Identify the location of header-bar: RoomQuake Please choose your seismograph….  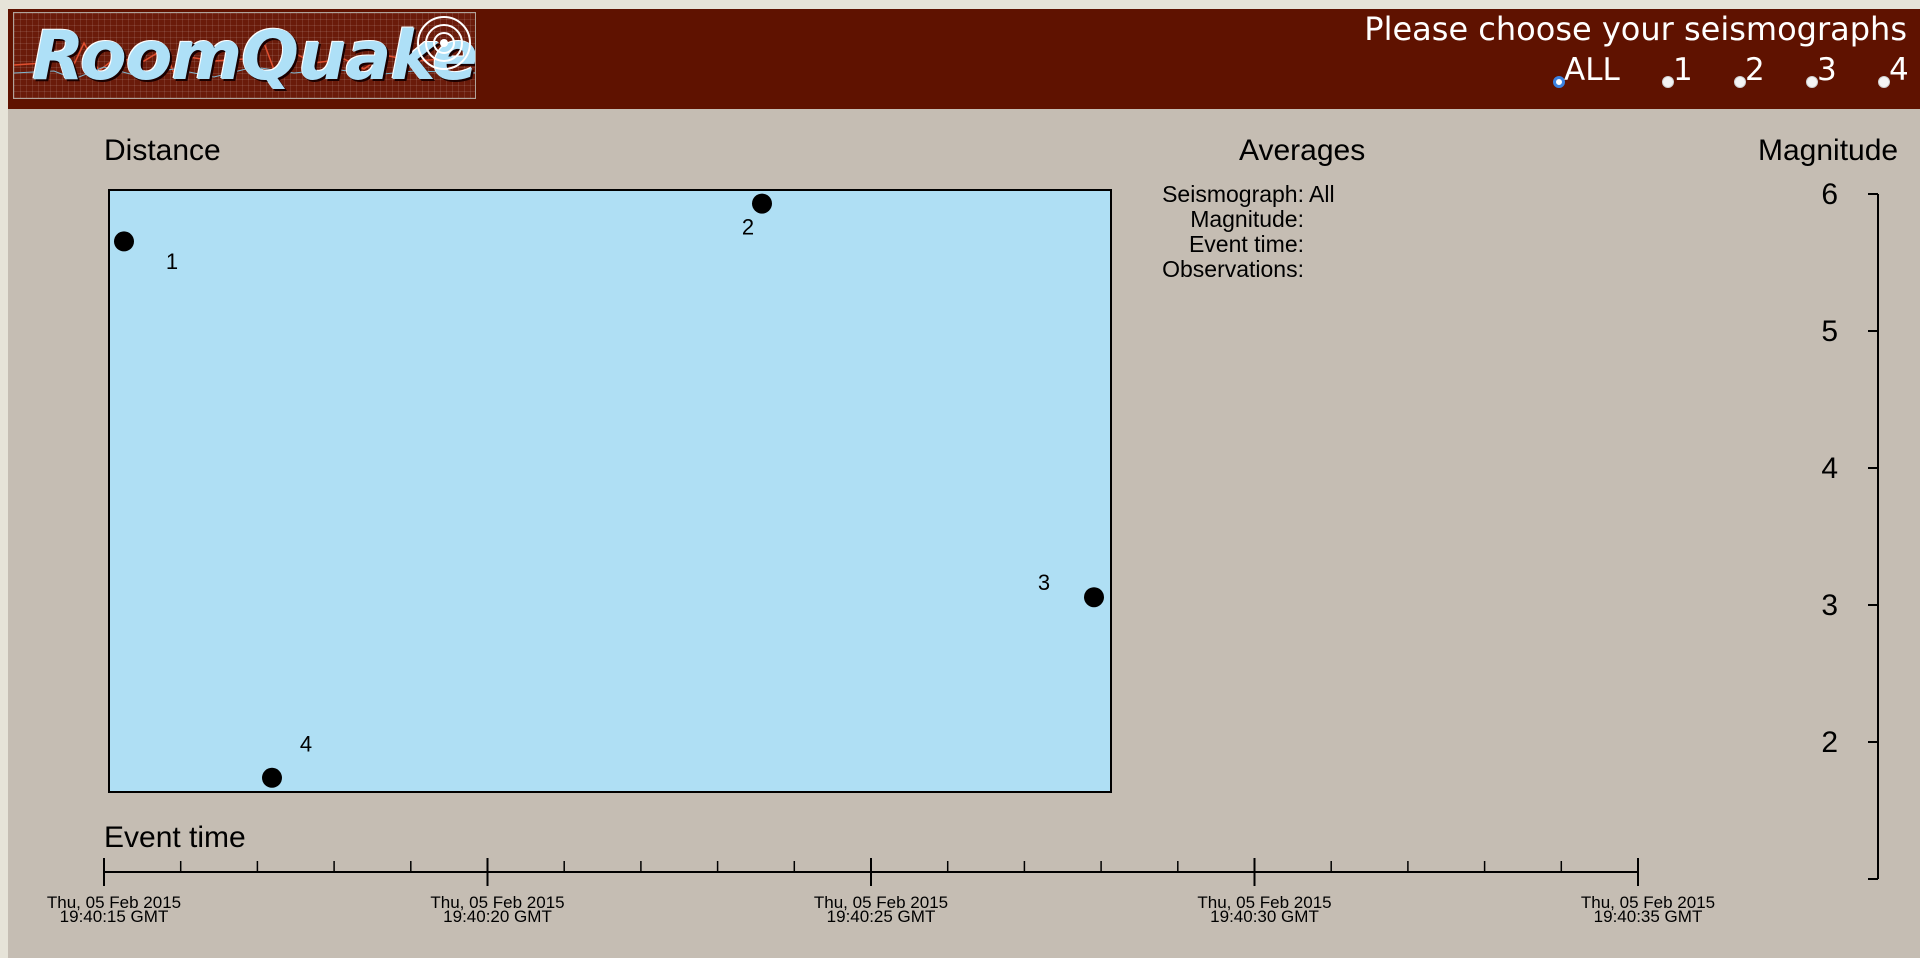
(964, 59).